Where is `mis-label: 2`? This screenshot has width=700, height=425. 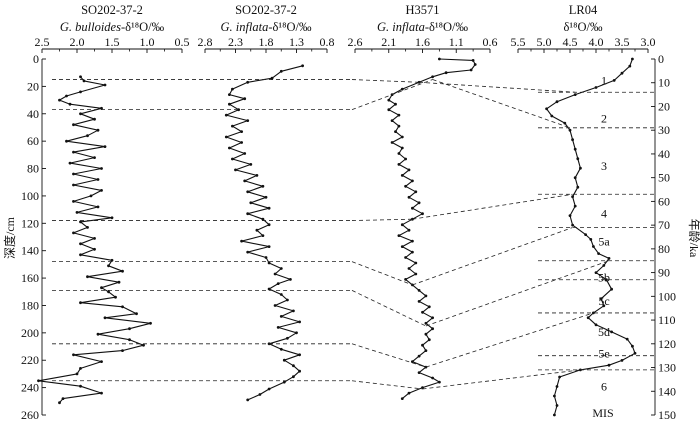 mis-label: 2 is located at coordinates (604, 118).